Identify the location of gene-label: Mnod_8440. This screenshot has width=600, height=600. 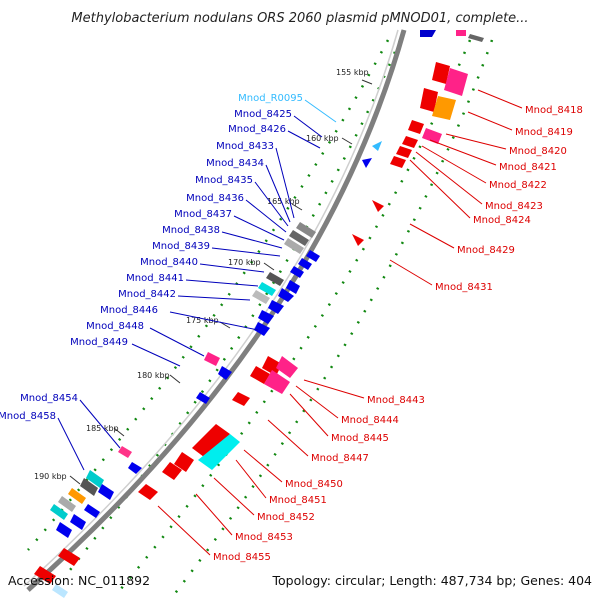
(169, 262).